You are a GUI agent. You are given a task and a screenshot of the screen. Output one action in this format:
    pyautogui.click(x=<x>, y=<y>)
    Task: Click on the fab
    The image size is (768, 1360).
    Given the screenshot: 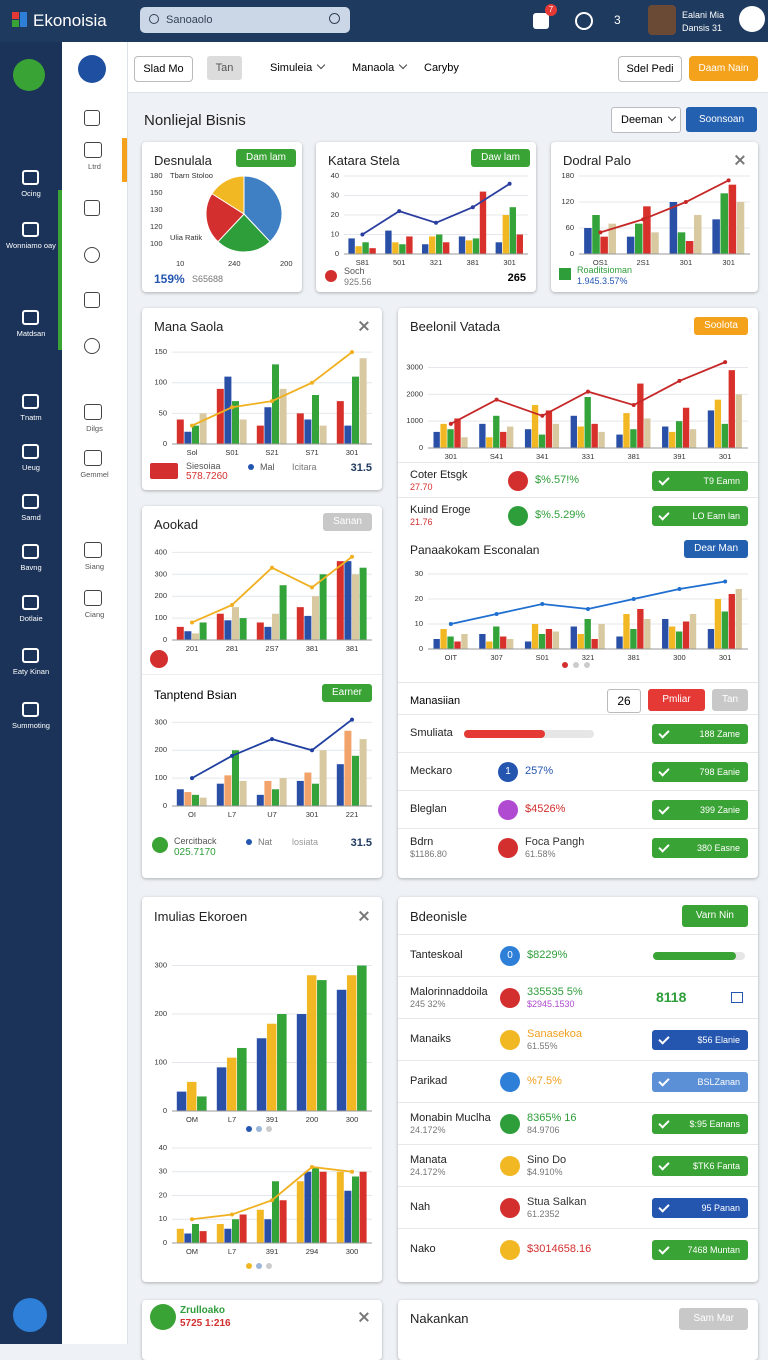 What is the action you would take?
    pyautogui.click(x=30, y=1315)
    